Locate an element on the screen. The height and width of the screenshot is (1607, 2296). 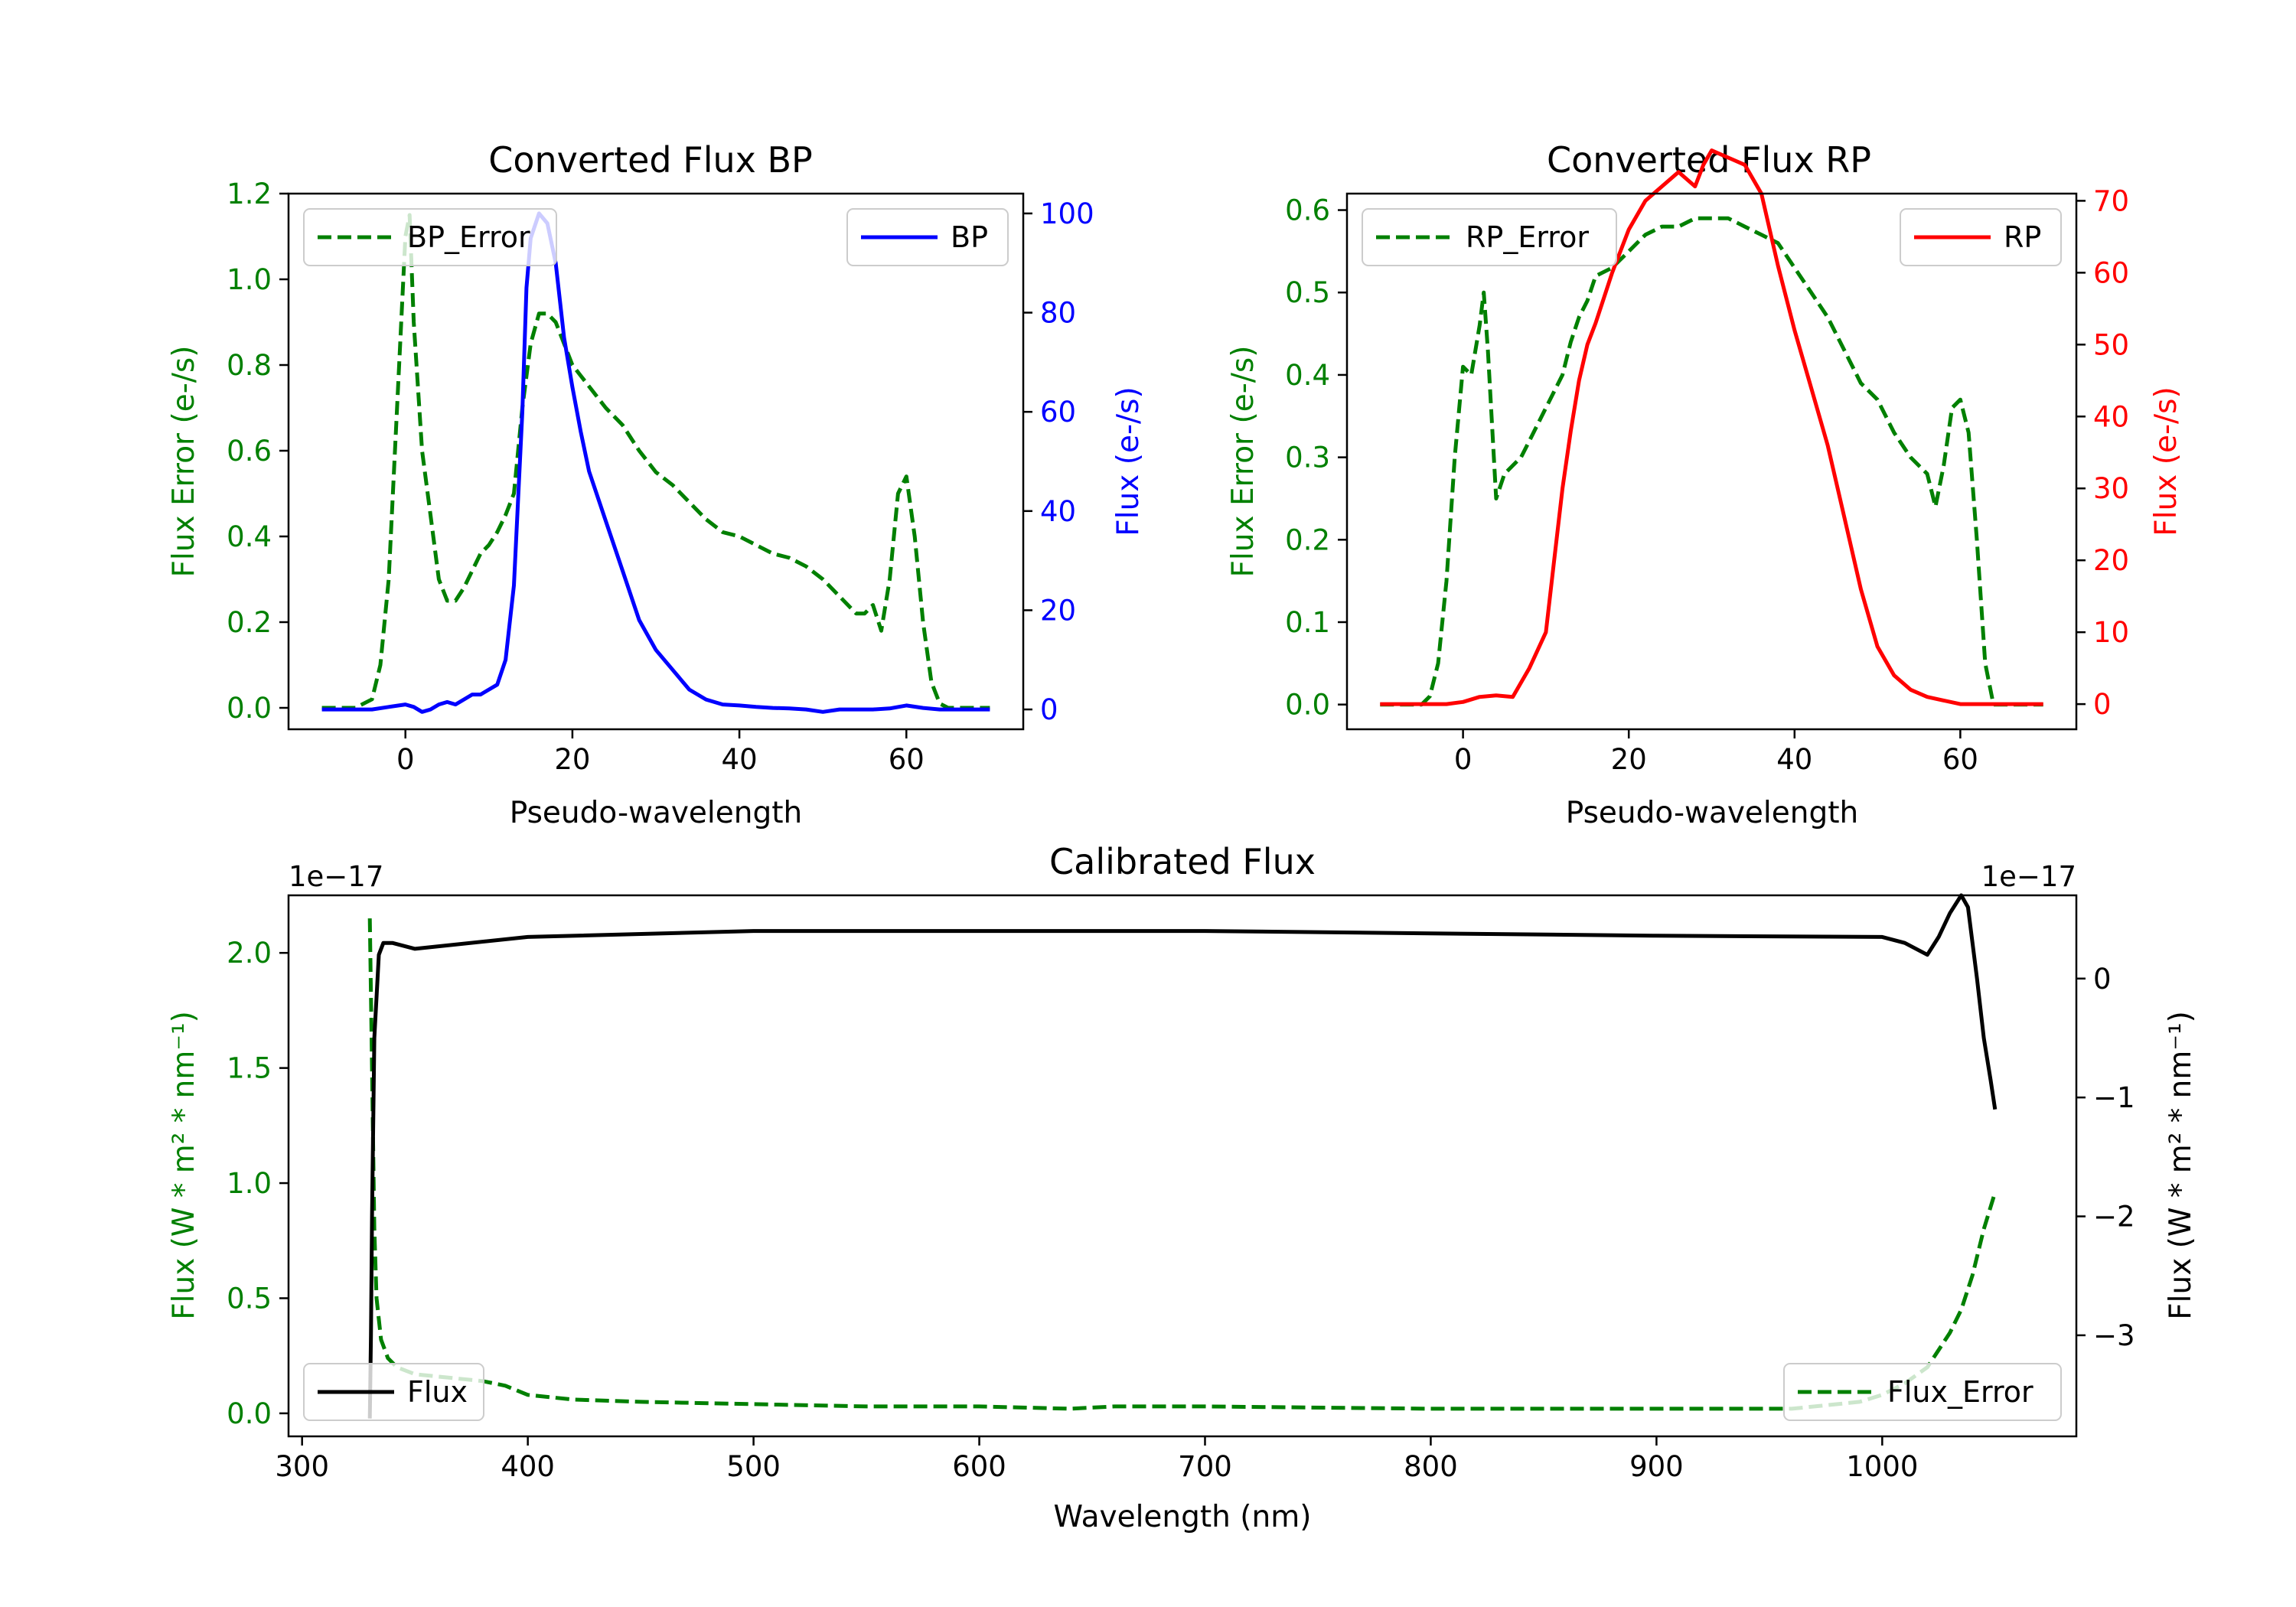
bp-ytick-left-label: 0.0 is located at coordinates (249, 708).